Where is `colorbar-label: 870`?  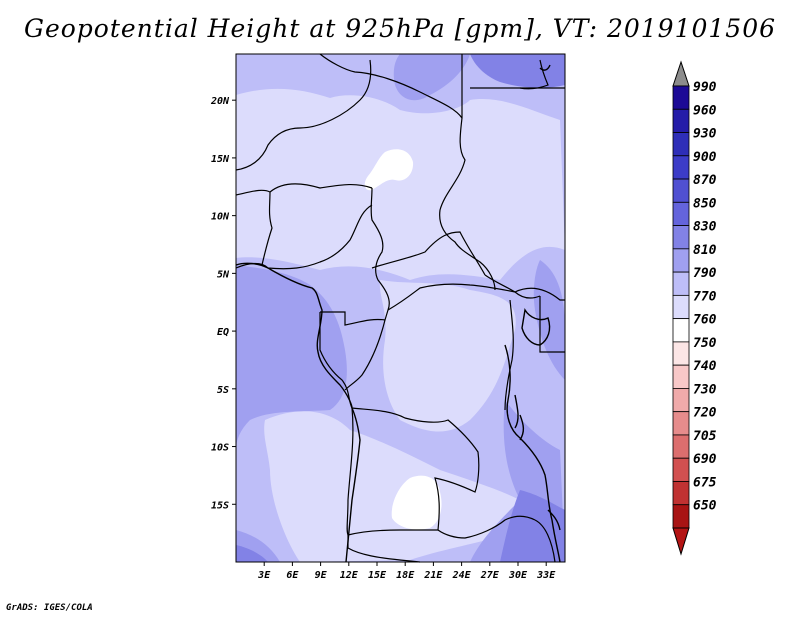
colorbar-label: 870 is located at coordinates (705, 180).